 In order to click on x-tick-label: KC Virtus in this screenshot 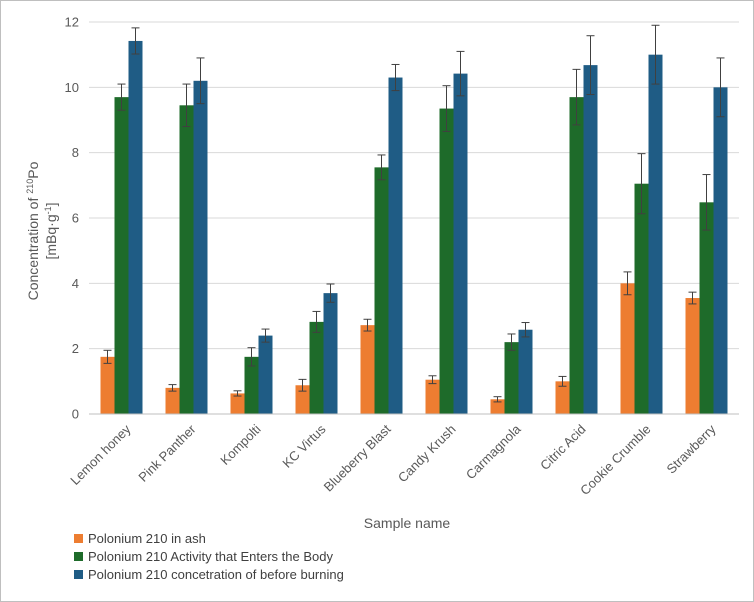, I will do `click(304, 446)`.